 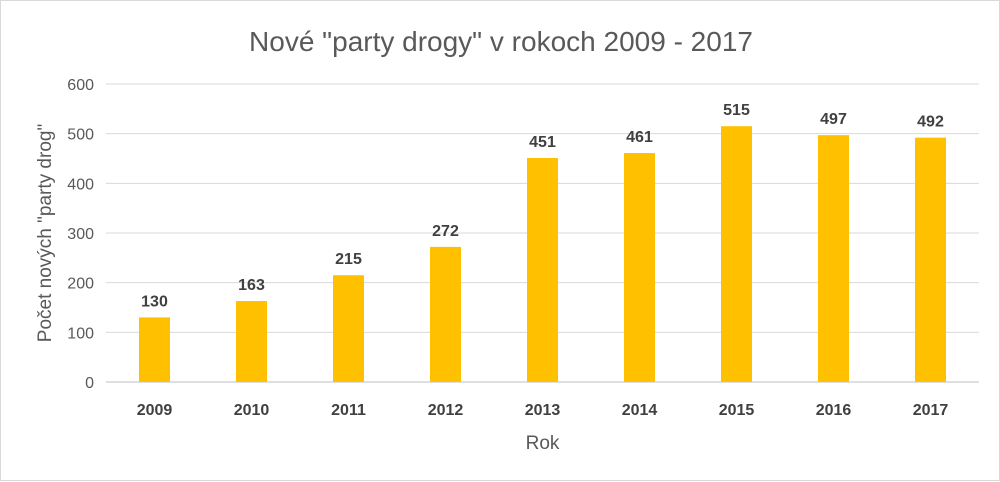 What do you see at coordinates (639, 137) in the screenshot?
I see `data-label-2014: 461` at bounding box center [639, 137].